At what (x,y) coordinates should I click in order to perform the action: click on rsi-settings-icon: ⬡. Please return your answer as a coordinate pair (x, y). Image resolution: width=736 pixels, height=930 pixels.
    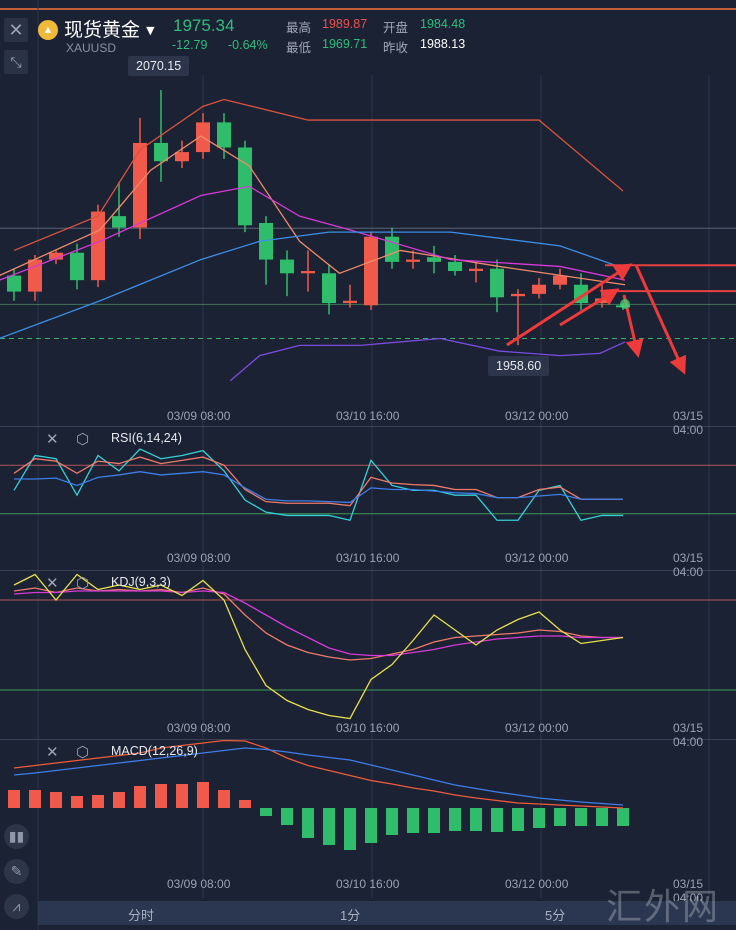
    Looking at the image, I should click on (83, 439).